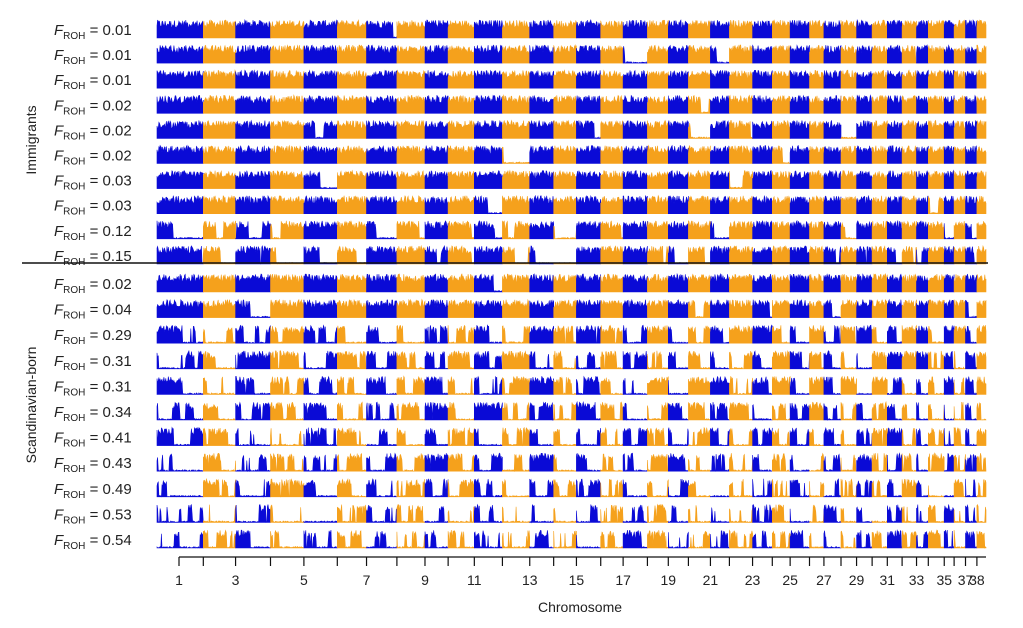  I want to click on x-tick-label: 3, so click(236, 580).